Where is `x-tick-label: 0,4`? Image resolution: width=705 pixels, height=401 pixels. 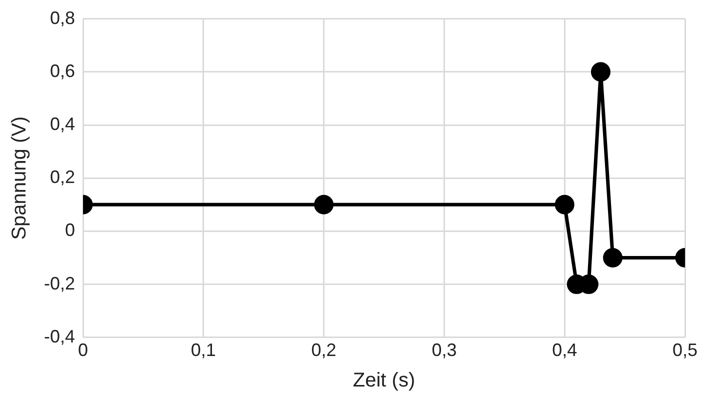
x-tick-label: 0,4 is located at coordinates (565, 350).